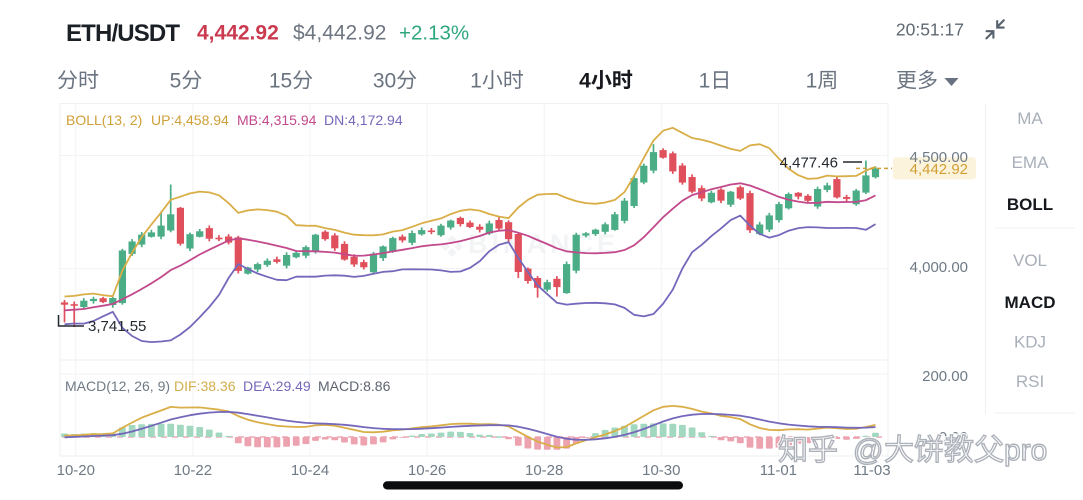  What do you see at coordinates (277, 386) in the screenshot?
I see `svg-text: DEA:29.49` at bounding box center [277, 386].